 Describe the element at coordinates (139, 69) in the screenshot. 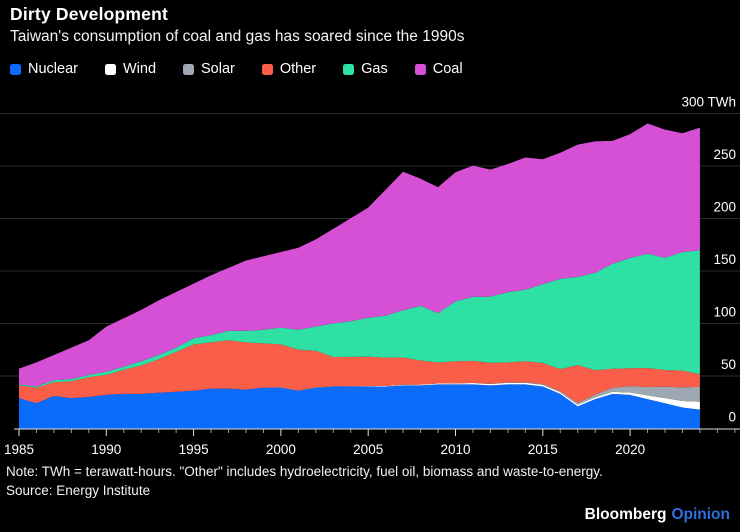

I see `legend-label: Wind` at that location.